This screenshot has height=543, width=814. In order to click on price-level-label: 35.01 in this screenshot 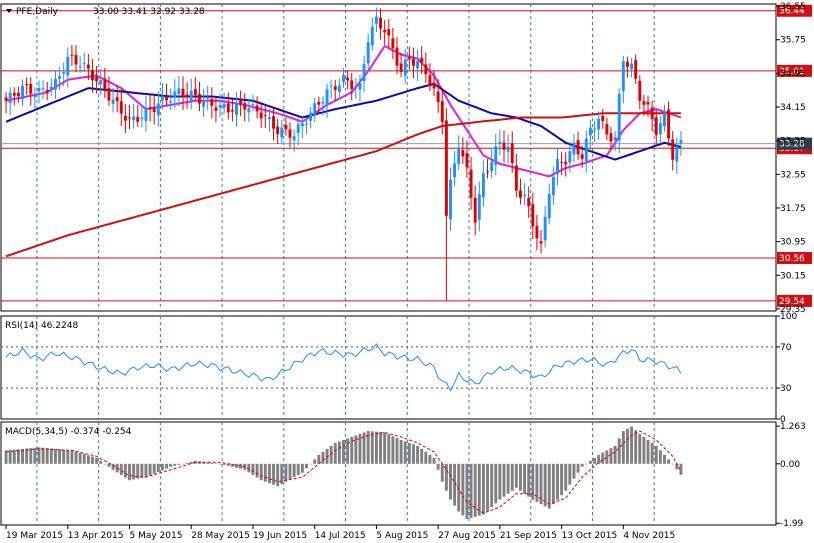, I will do `click(792, 72)`.